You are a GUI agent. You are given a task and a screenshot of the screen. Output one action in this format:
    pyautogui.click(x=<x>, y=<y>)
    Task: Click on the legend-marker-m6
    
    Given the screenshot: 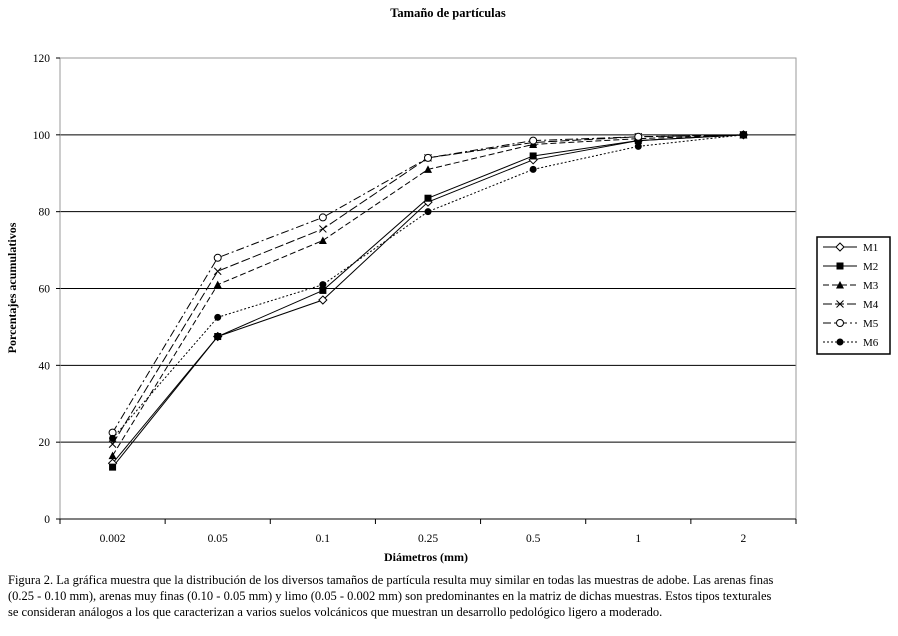 What is the action you would take?
    pyautogui.click(x=840, y=342)
    